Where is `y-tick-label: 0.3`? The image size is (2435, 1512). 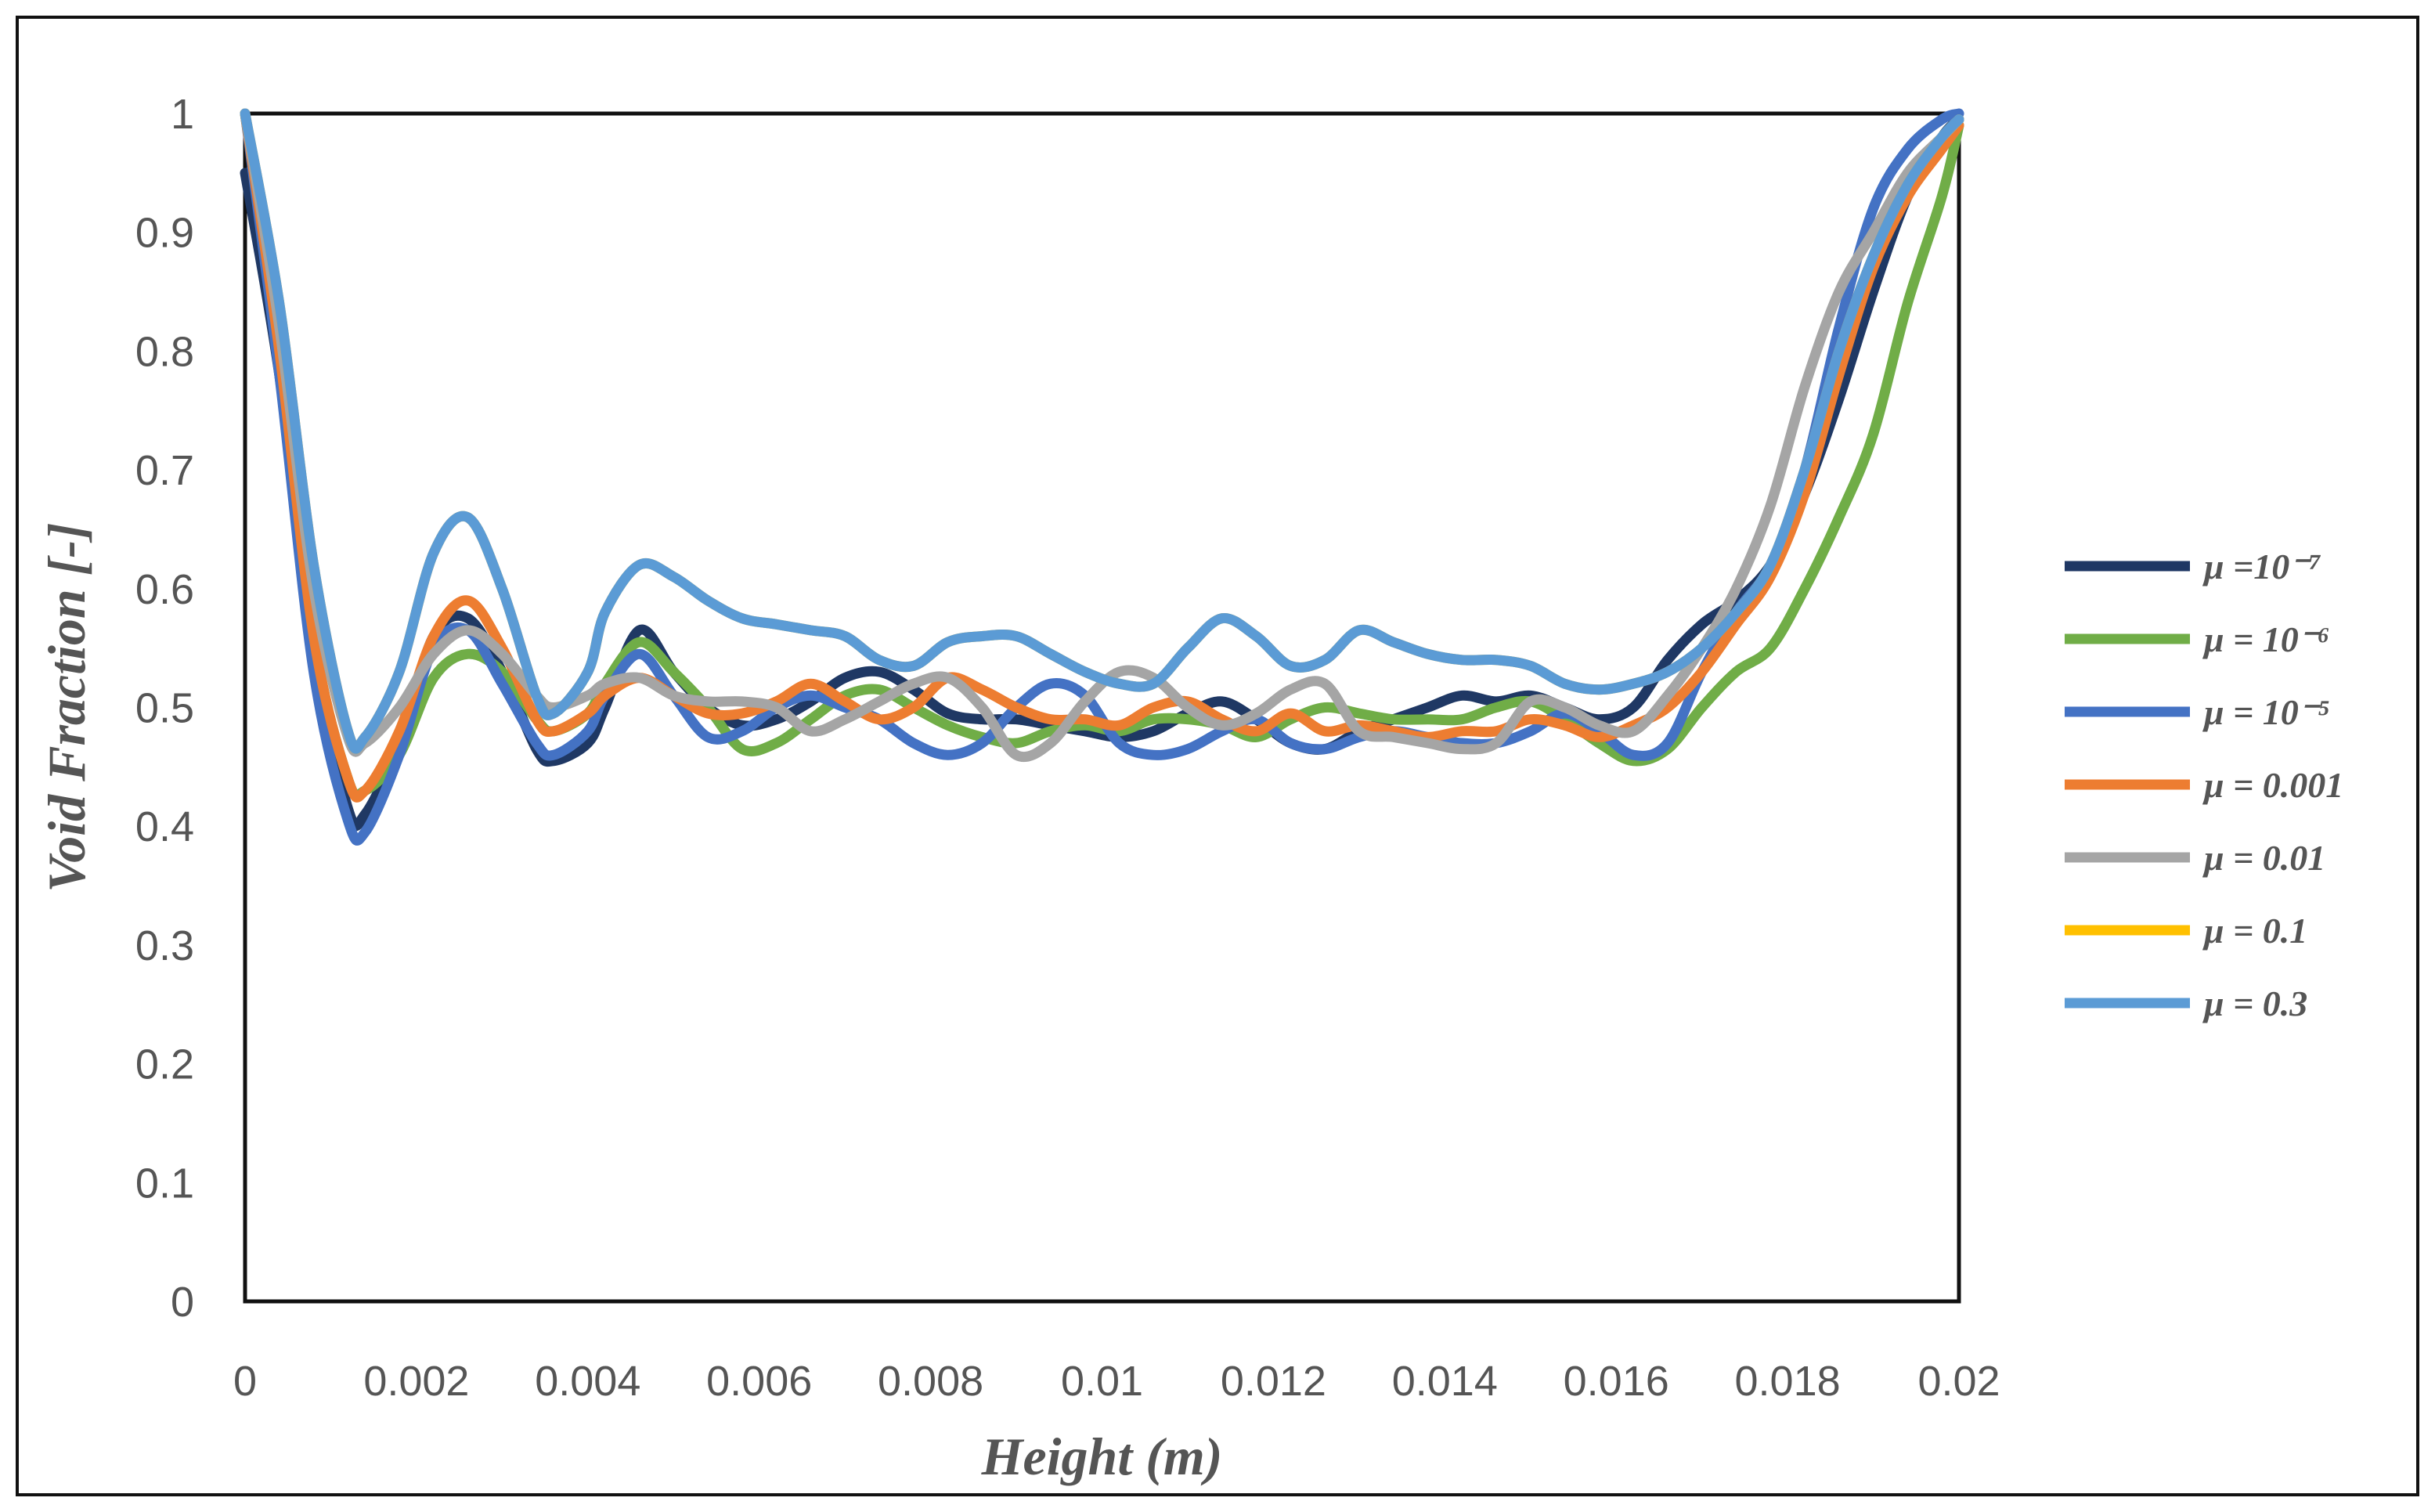
y-tick-label: 0.3 is located at coordinates (164, 945).